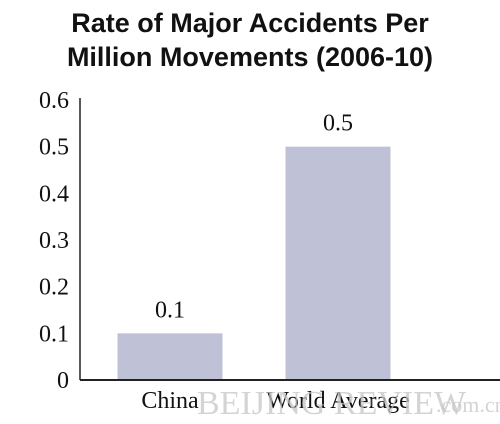 Image resolution: width=500 pixels, height=424 pixels. What do you see at coordinates (338, 124) in the screenshot?
I see `bar-value-label-1: 0.5` at bounding box center [338, 124].